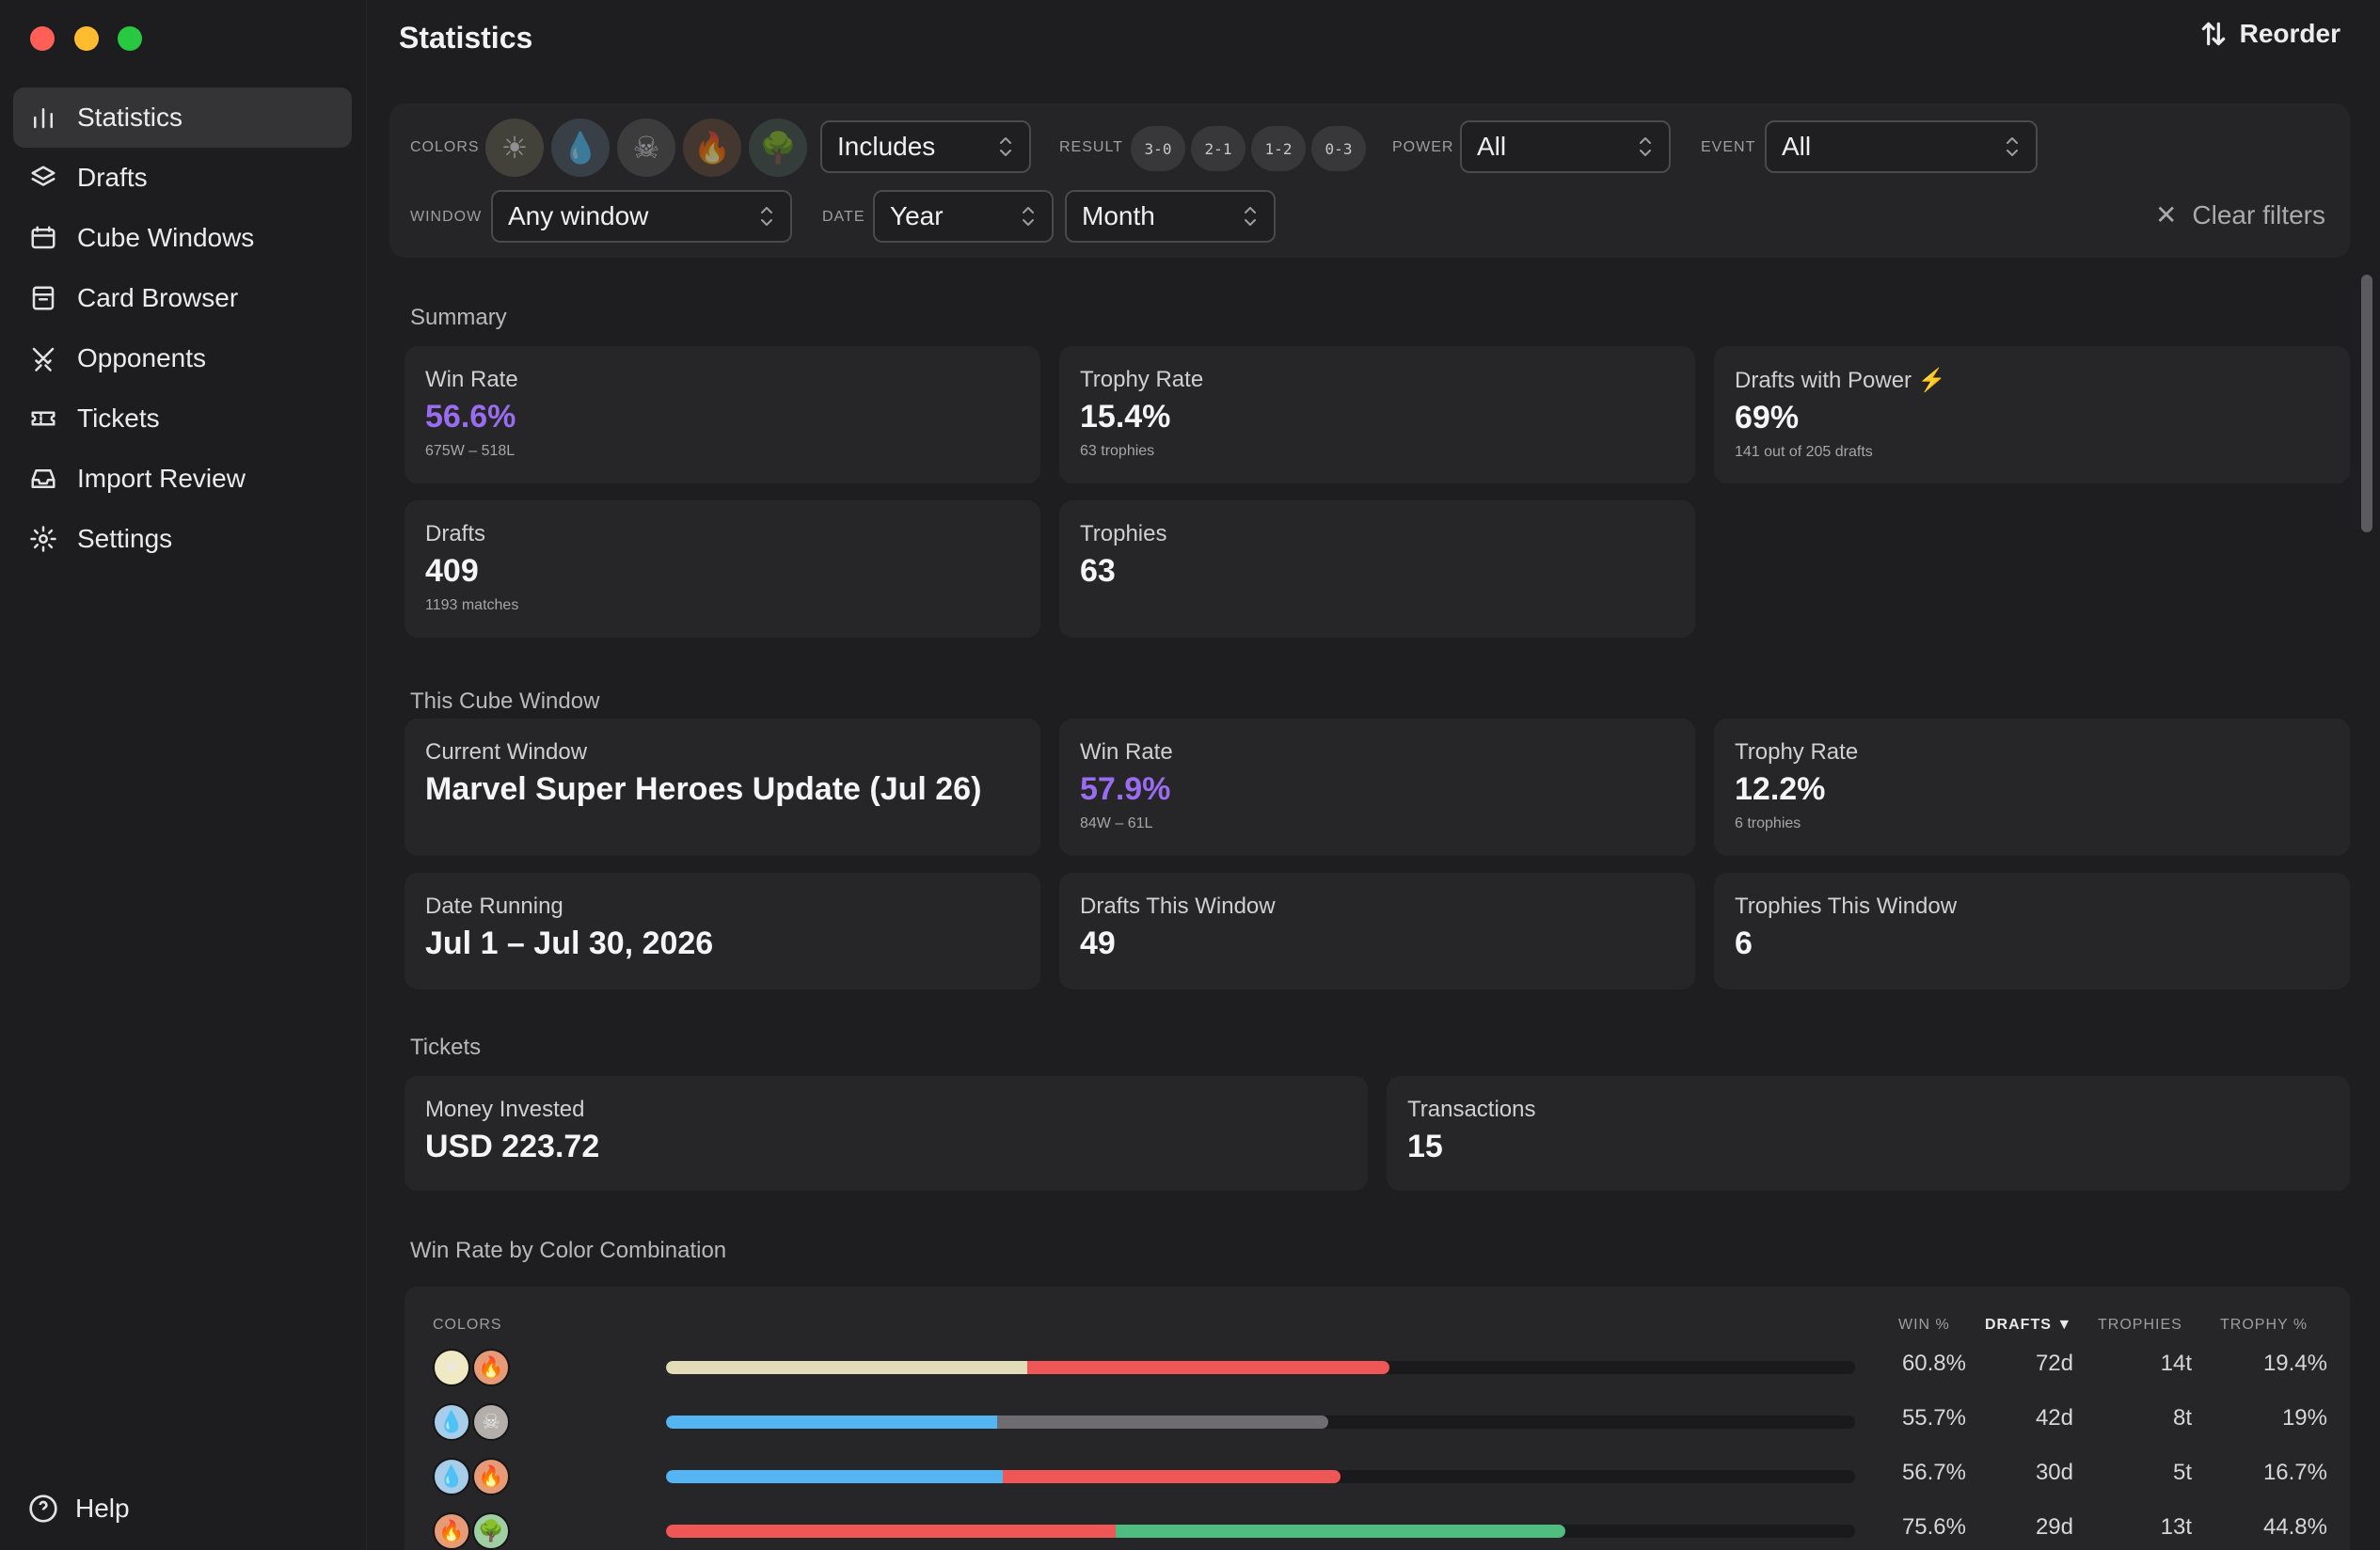 The width and height of the screenshot is (2380, 1550). I want to click on table-row: 💧 ☠ 55.7% 42d 8t 19%, so click(1377, 1423).